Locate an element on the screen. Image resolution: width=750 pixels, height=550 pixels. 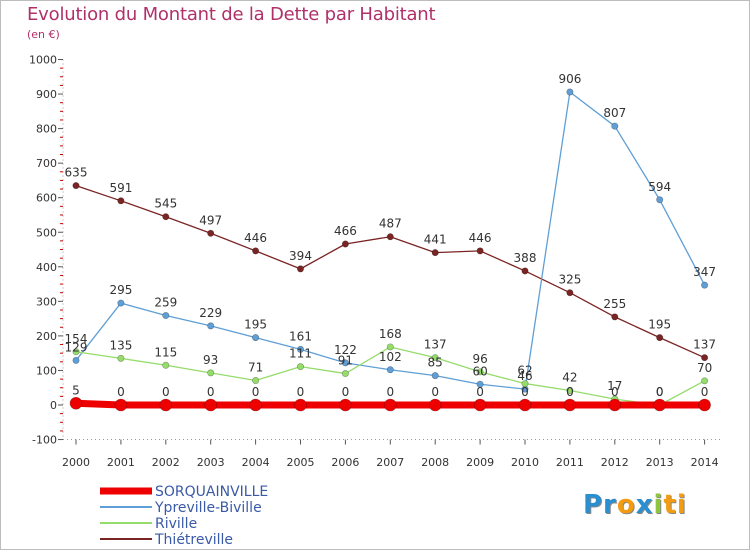
data-label: 17 is located at coordinates (614, 386).